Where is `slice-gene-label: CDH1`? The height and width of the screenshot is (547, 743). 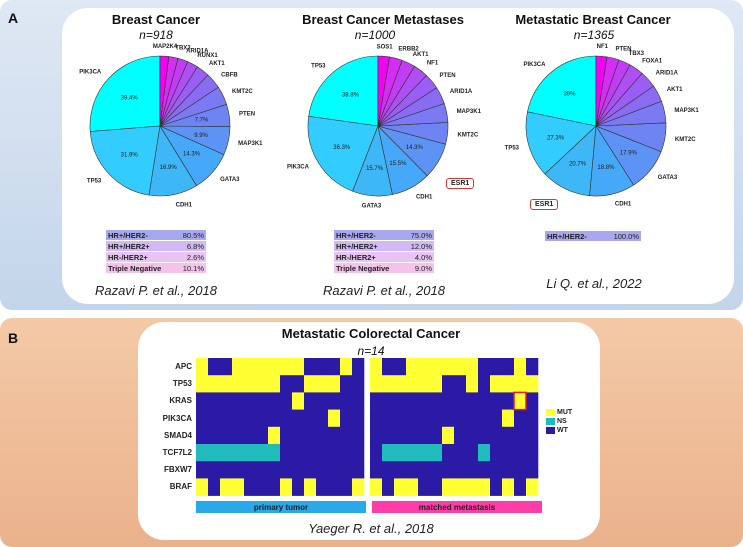
slice-gene-label: CDH1 is located at coordinates (623, 205).